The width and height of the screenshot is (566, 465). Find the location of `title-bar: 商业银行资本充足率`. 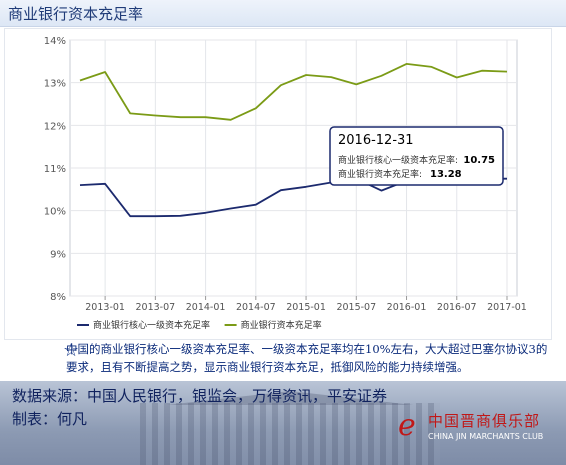

title-bar: 商业银行资本充足率 is located at coordinates (283, 13).